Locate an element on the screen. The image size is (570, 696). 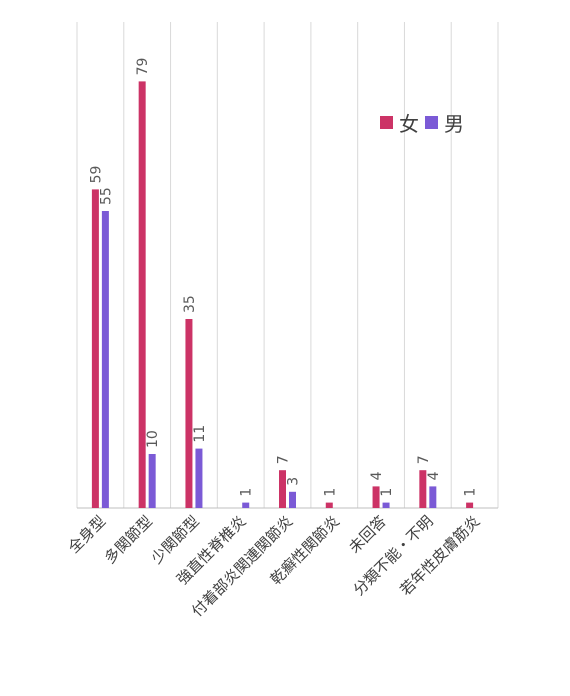
category-label: 未回答 is located at coordinates (367, 534).